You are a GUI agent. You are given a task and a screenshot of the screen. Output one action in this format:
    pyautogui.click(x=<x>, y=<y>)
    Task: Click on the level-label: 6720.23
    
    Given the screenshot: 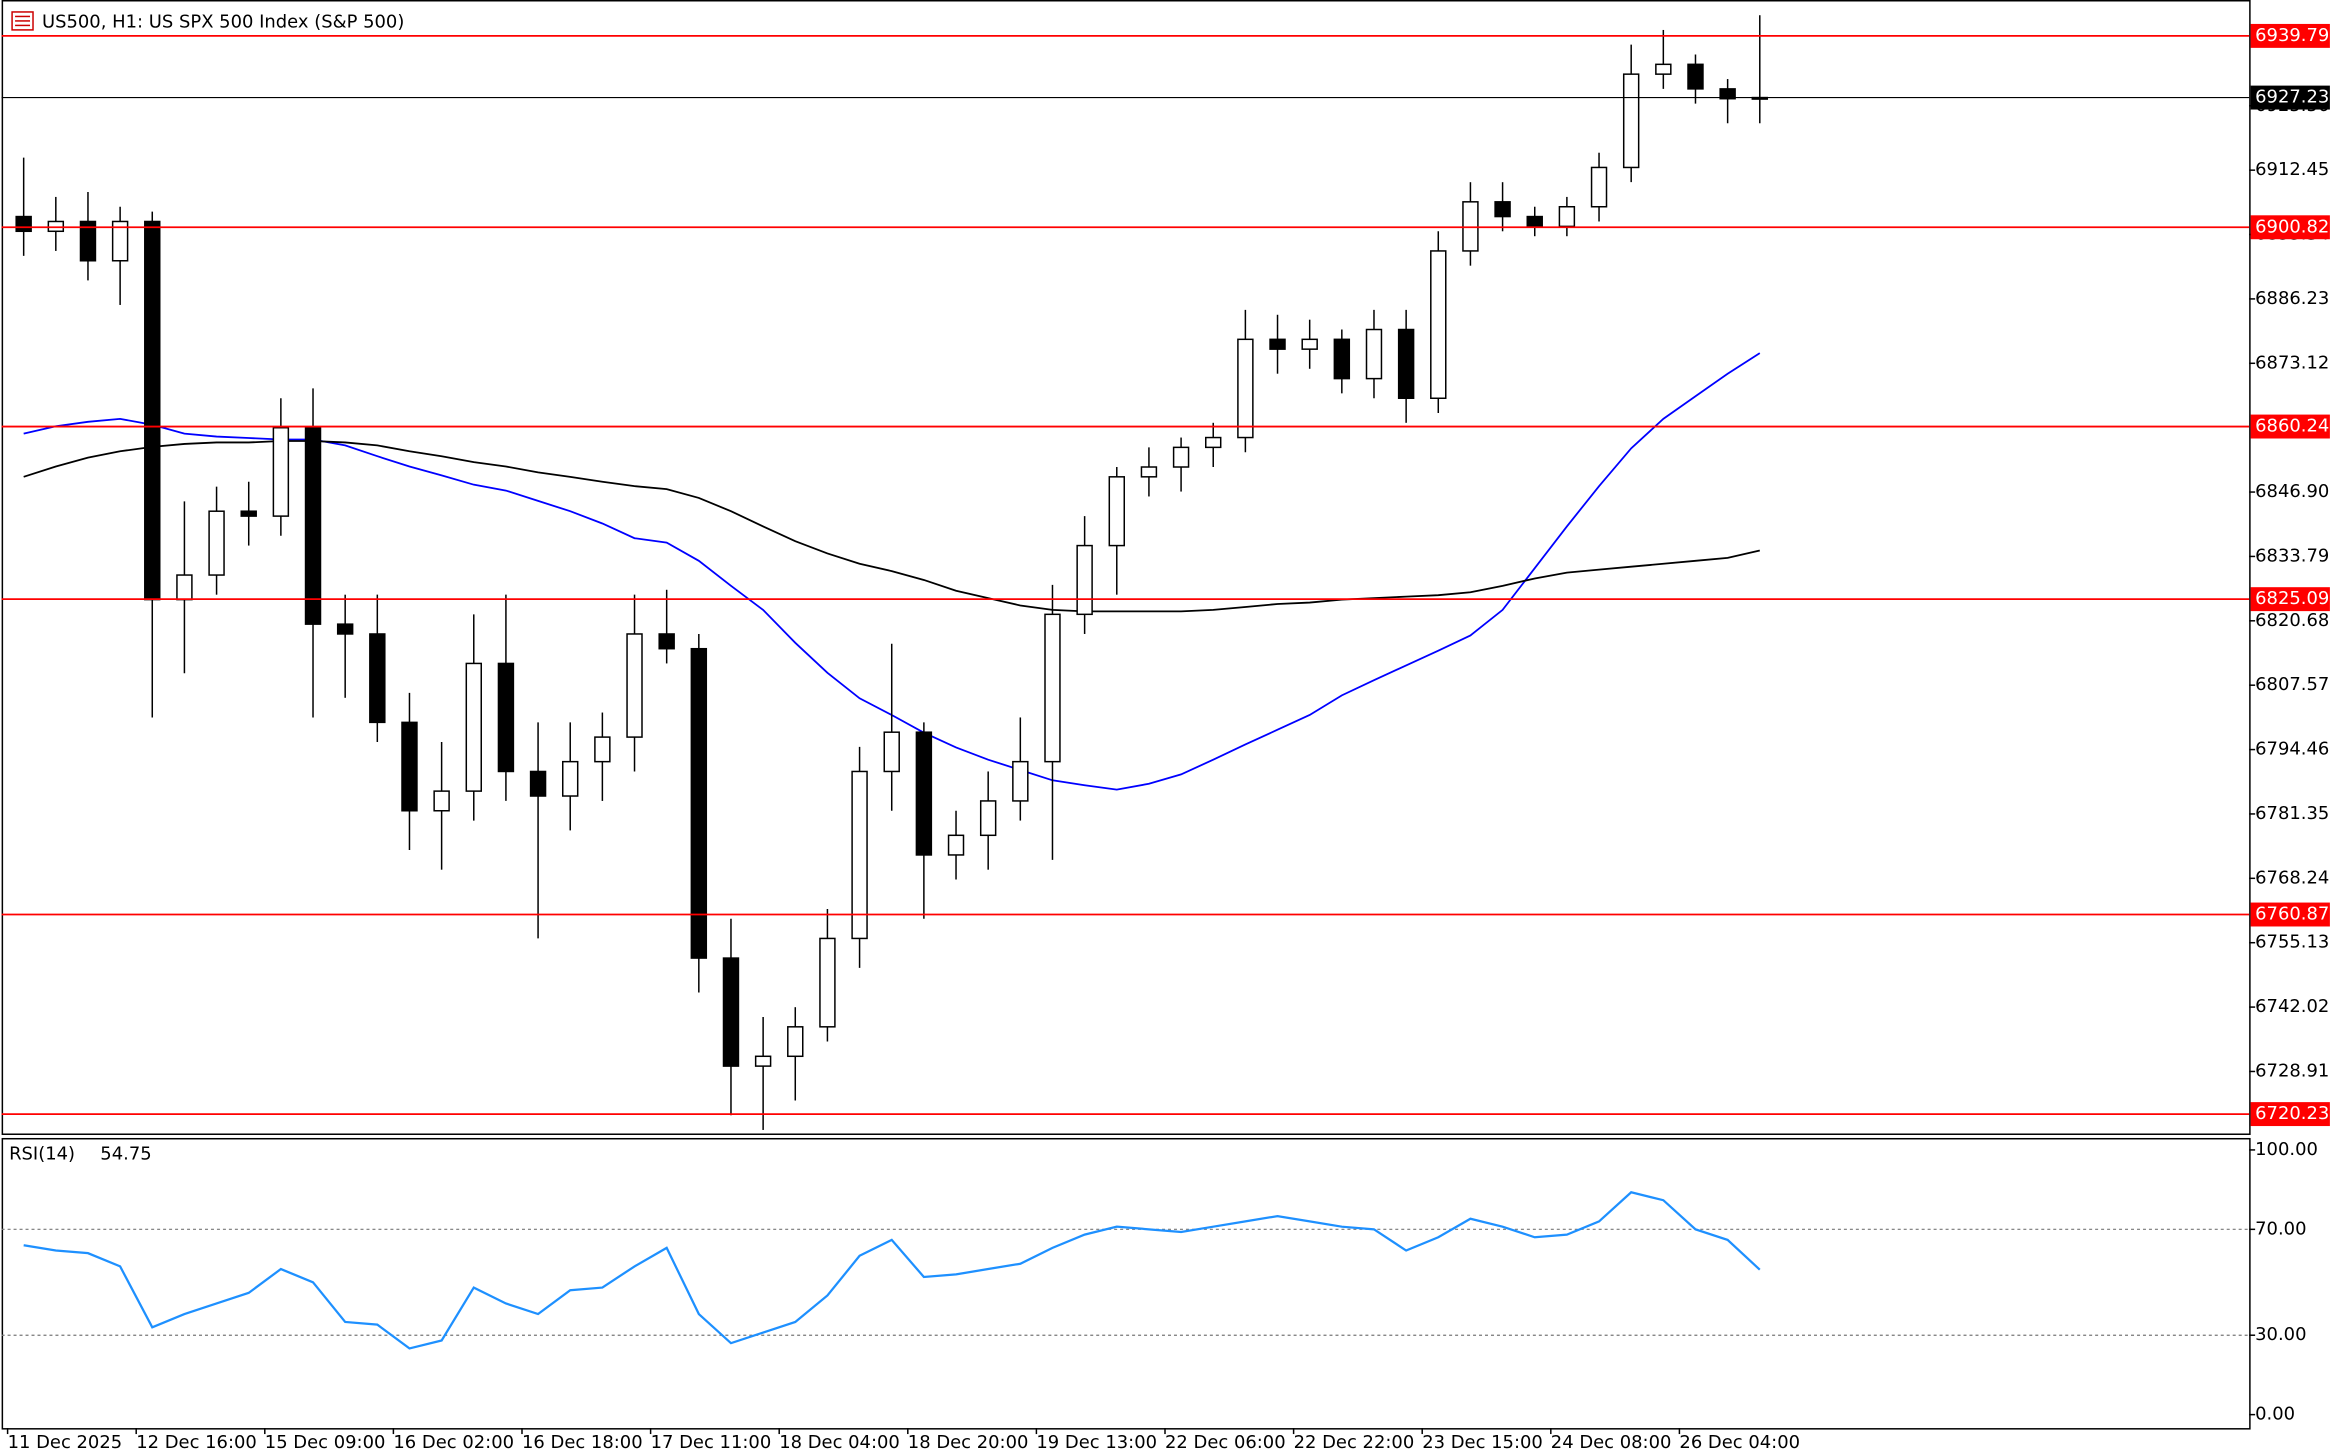 What is the action you would take?
    pyautogui.click(x=2292, y=1113)
    